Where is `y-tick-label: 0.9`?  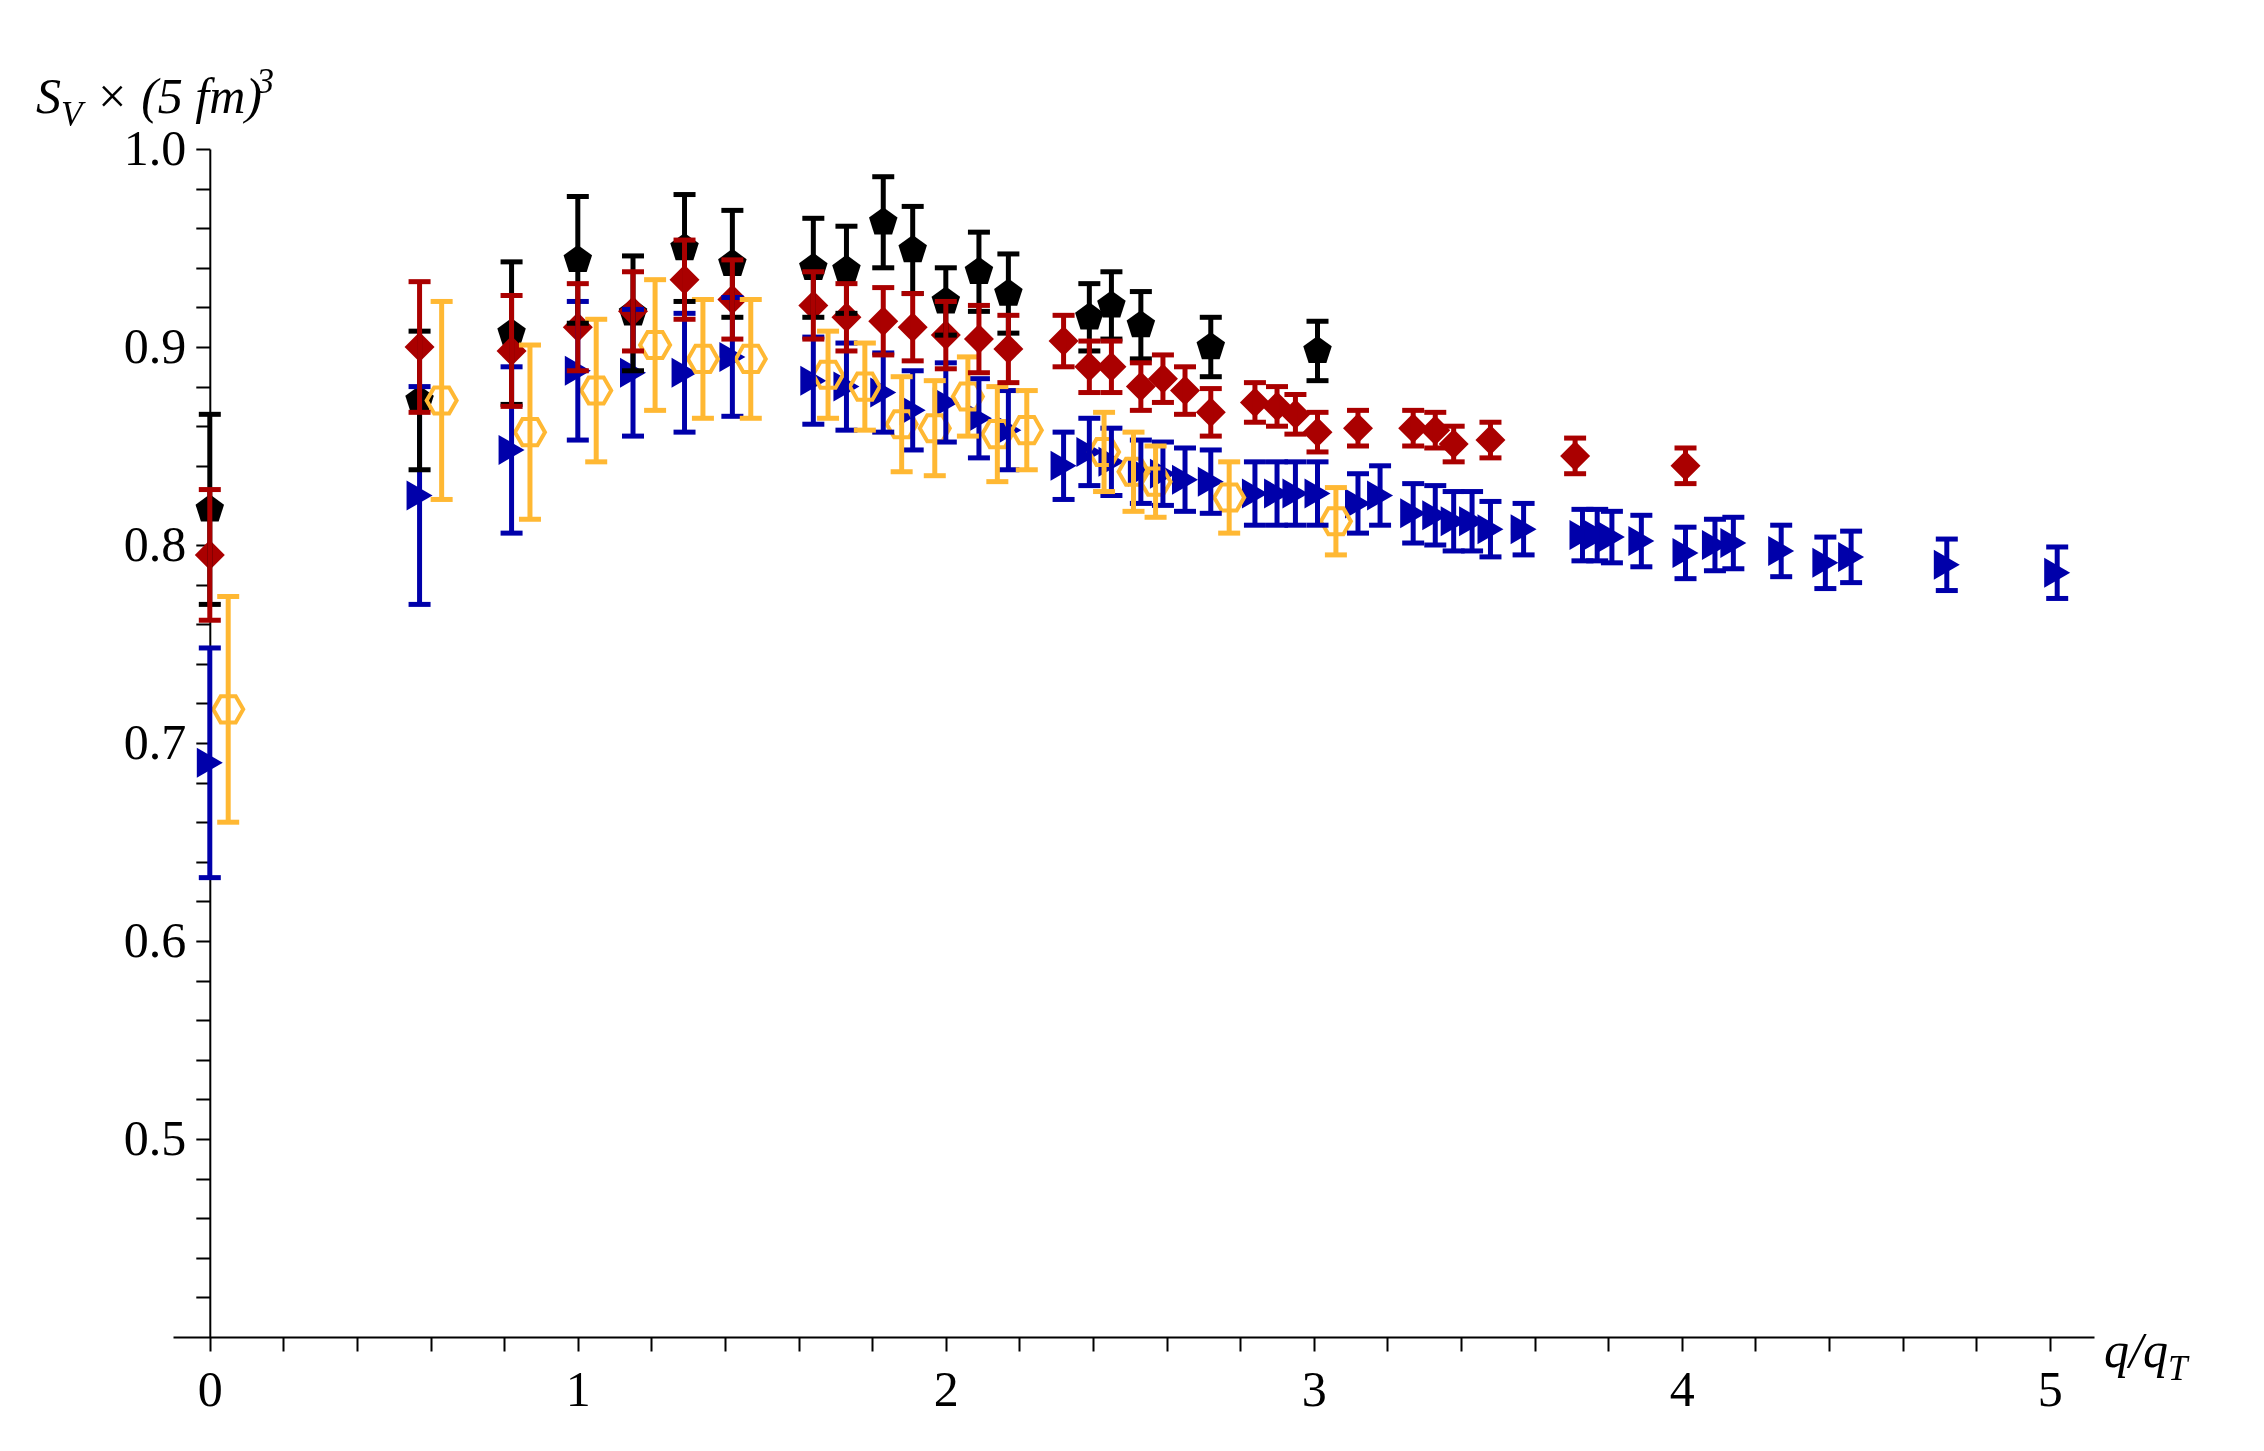
y-tick-label: 0.9 is located at coordinates (155, 345).